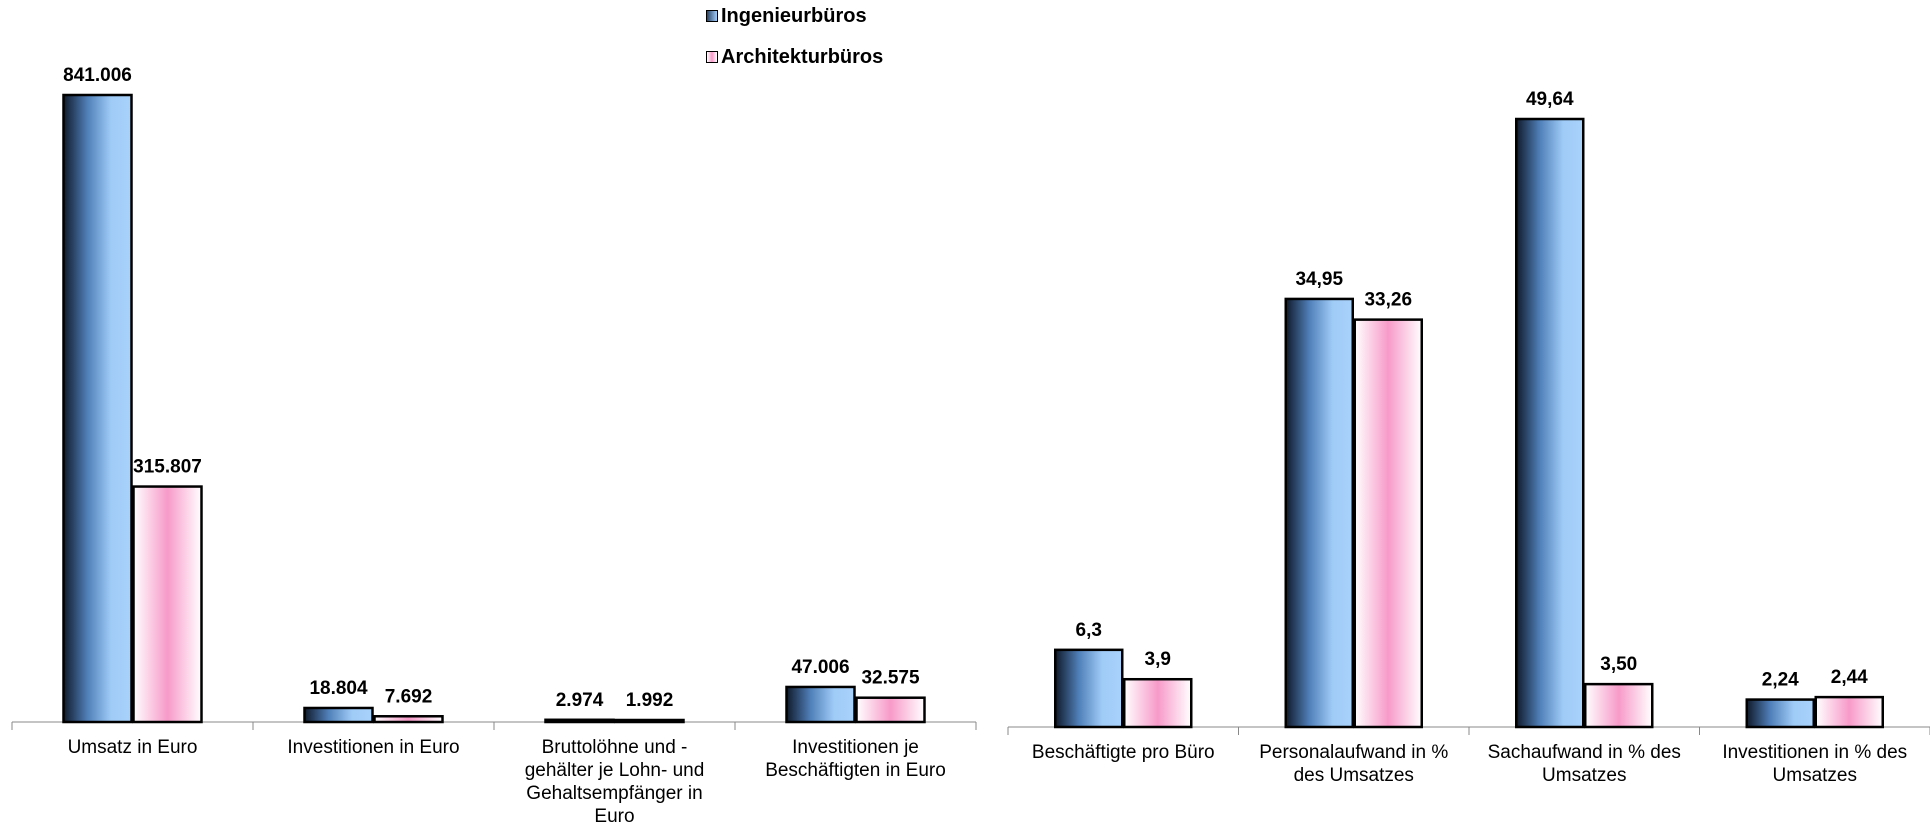  What do you see at coordinates (97, 75) in the screenshot?
I see `data-label: 841.006` at bounding box center [97, 75].